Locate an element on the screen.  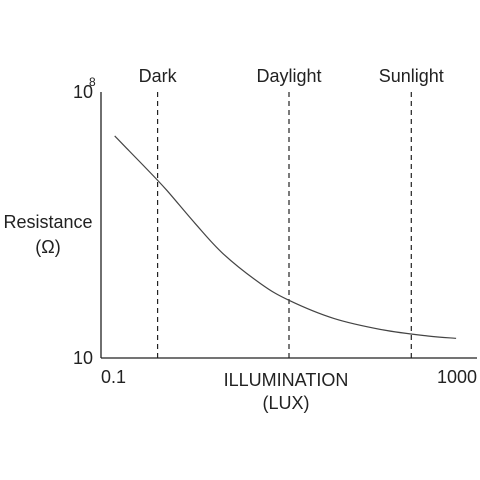
x-axis-label-line-2: (LUX) is located at coordinates (285, 403).